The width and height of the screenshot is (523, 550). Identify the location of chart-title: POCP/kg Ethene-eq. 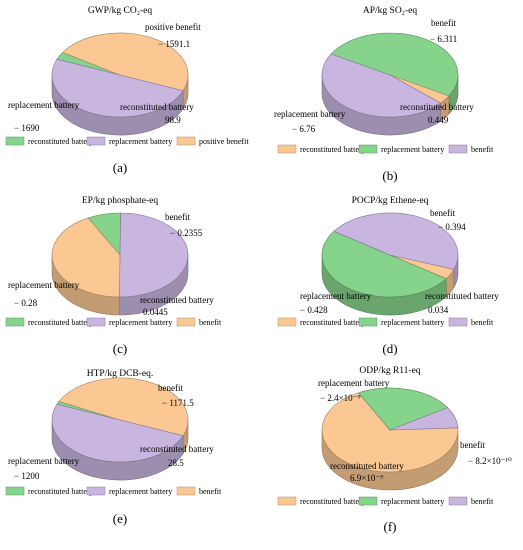
(390, 201).